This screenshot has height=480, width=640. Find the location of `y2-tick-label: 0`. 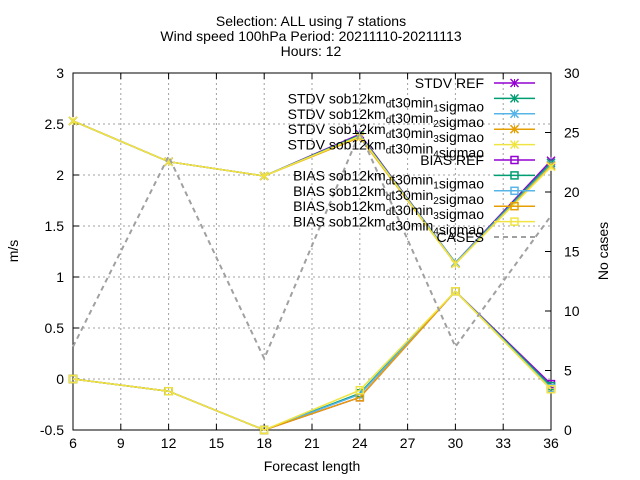

y2-tick-label: 0 is located at coordinates (568, 430).